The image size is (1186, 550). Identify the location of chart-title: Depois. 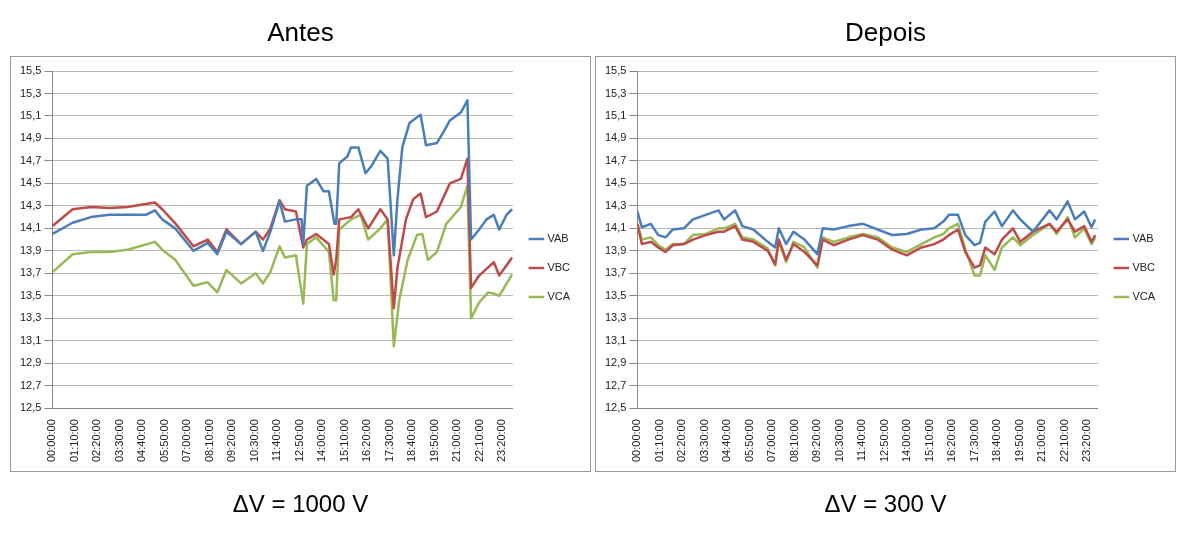
(885, 32).